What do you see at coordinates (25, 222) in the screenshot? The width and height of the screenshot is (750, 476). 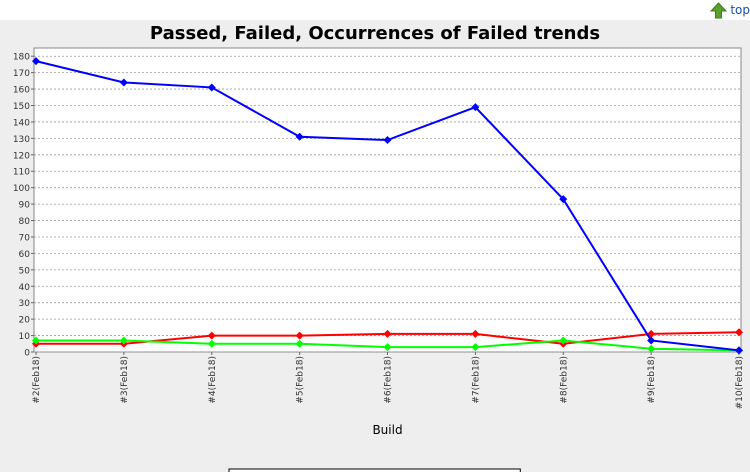 I see `y-tick-label: 80` at bounding box center [25, 222].